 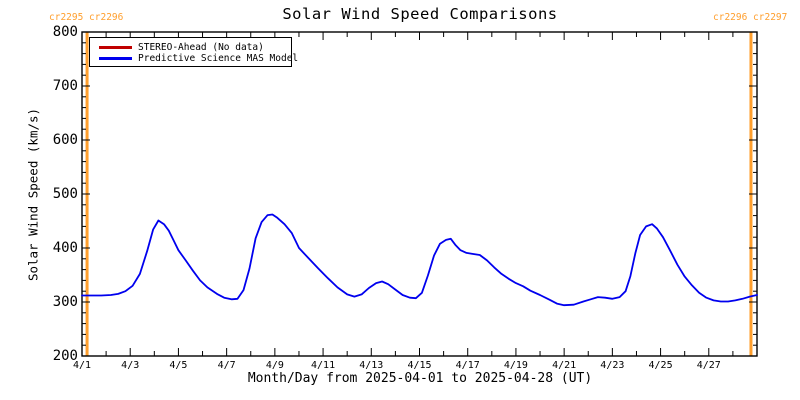 What do you see at coordinates (612, 365) in the screenshot?
I see `x-tick-label: 4/23` at bounding box center [612, 365].